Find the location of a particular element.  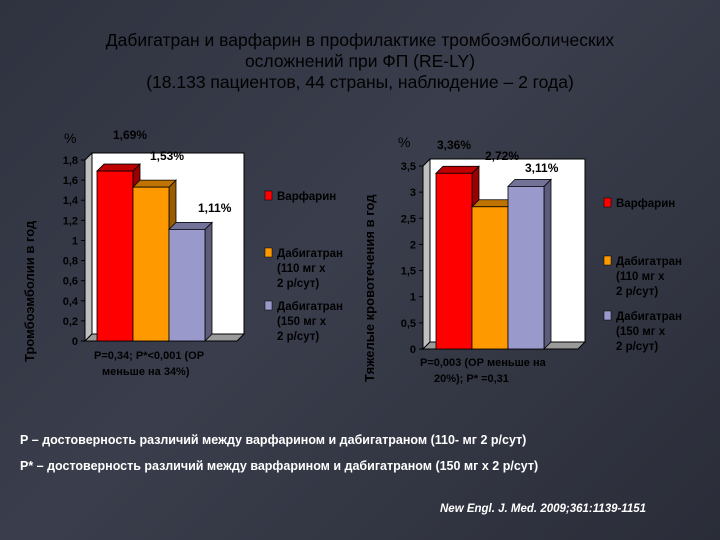

chart2-legend-label: Дабигатран (150 мг х 2 р/сут) is located at coordinates (649, 332).